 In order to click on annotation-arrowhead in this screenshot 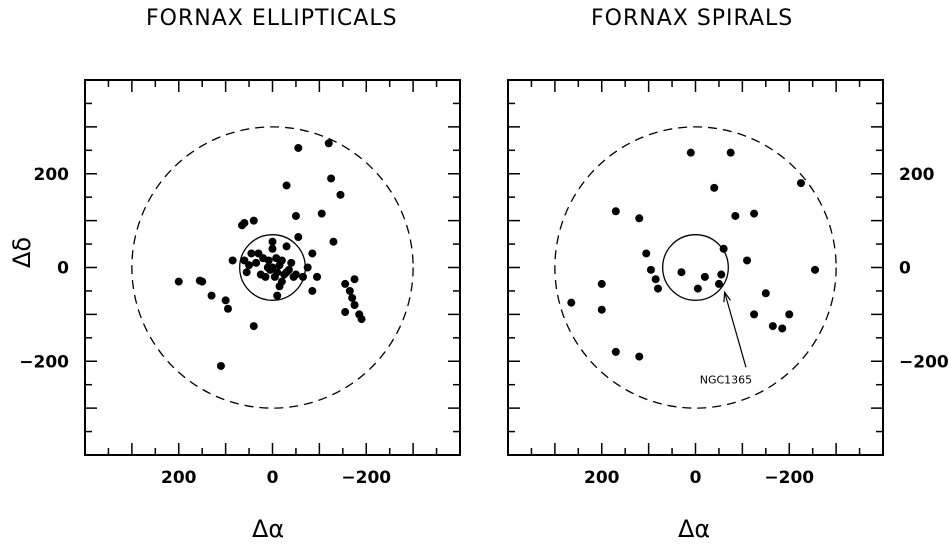, I will do `click(727, 296)`.